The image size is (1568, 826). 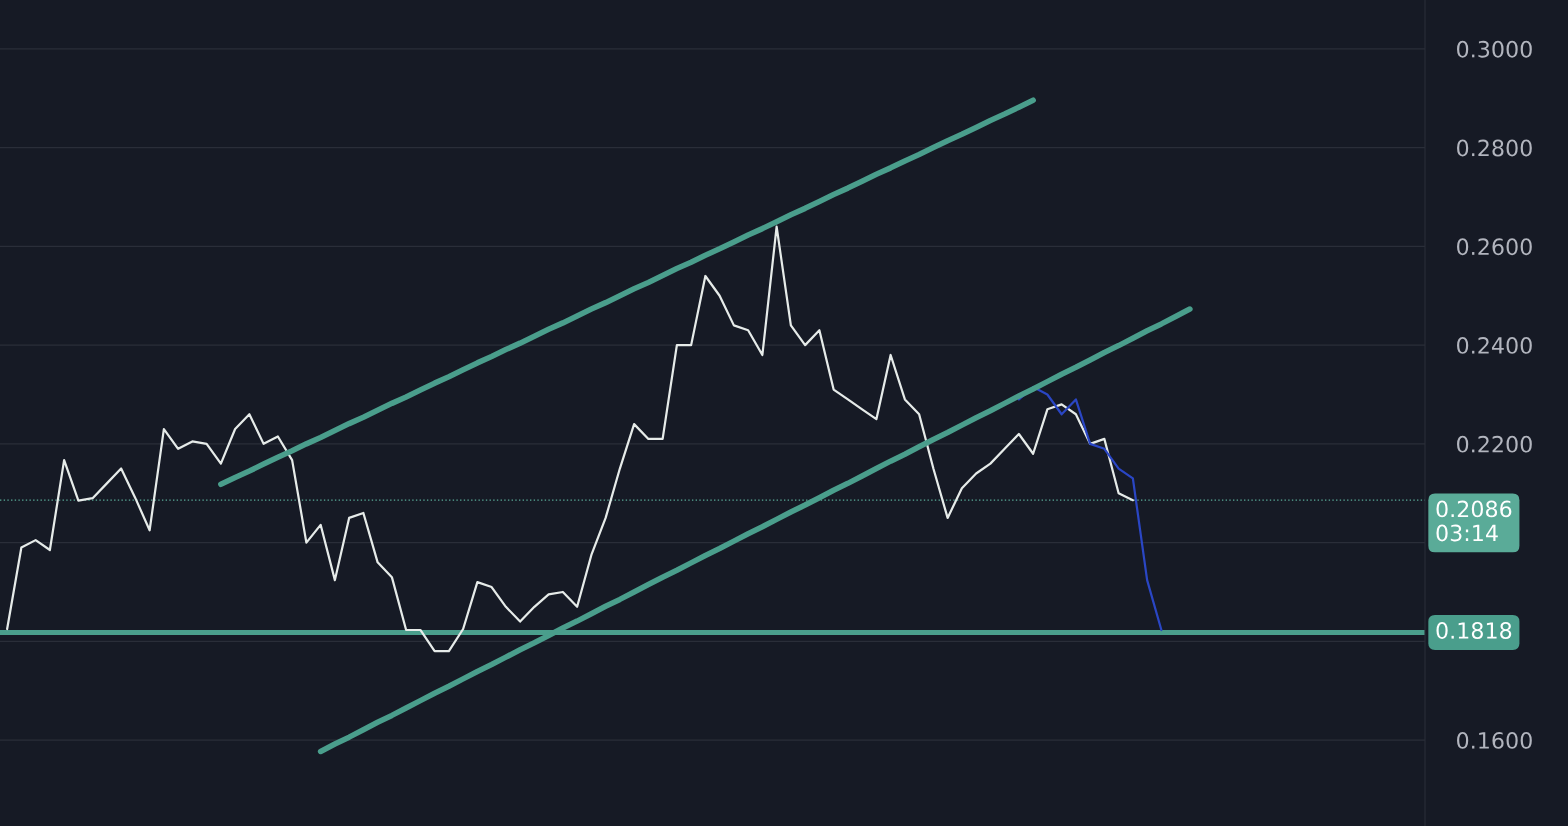 I want to click on ref-line-label: 0.2086, so click(x=1474, y=509).